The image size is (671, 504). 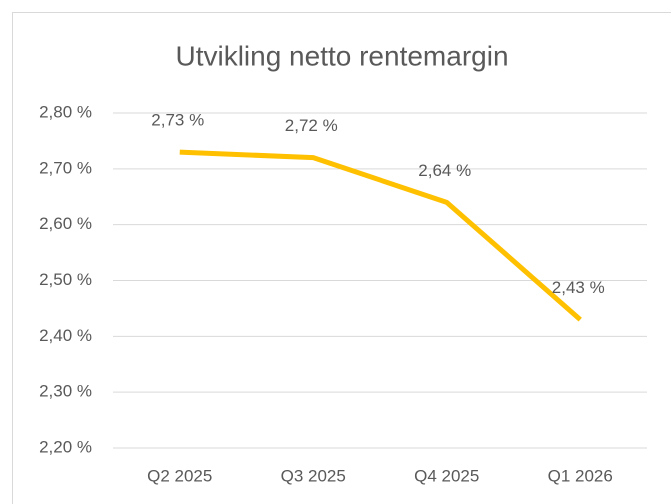 I want to click on y-tick-label: 2,30 %, so click(x=65, y=391).